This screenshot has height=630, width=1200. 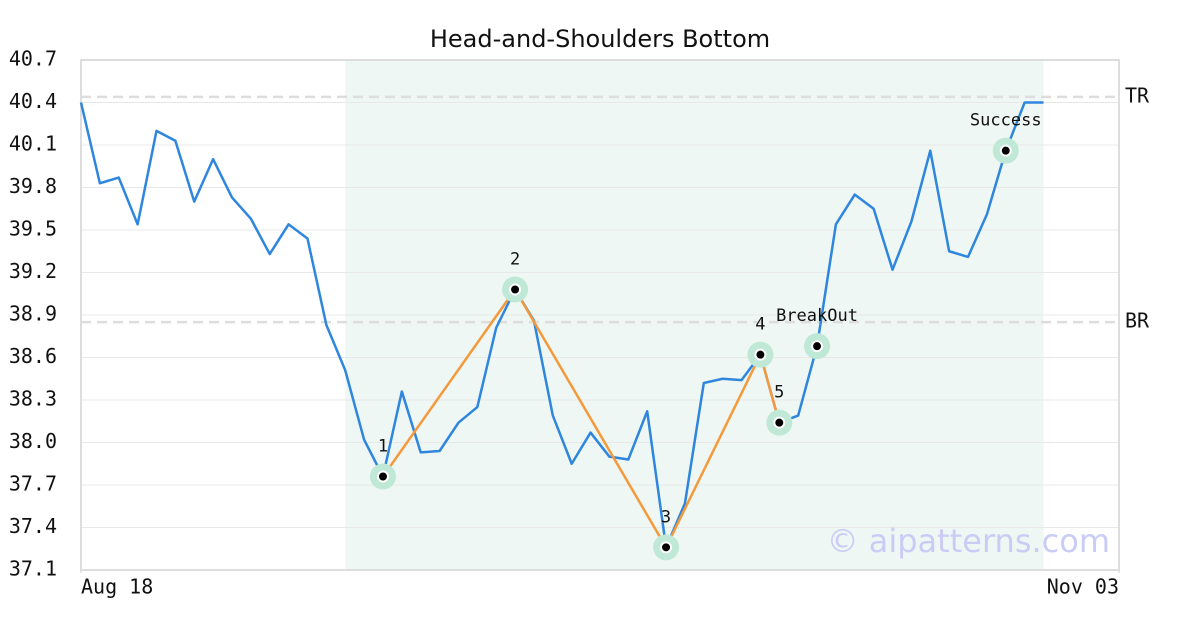 I want to click on y-tick-label: 38.3, so click(x=33, y=399).